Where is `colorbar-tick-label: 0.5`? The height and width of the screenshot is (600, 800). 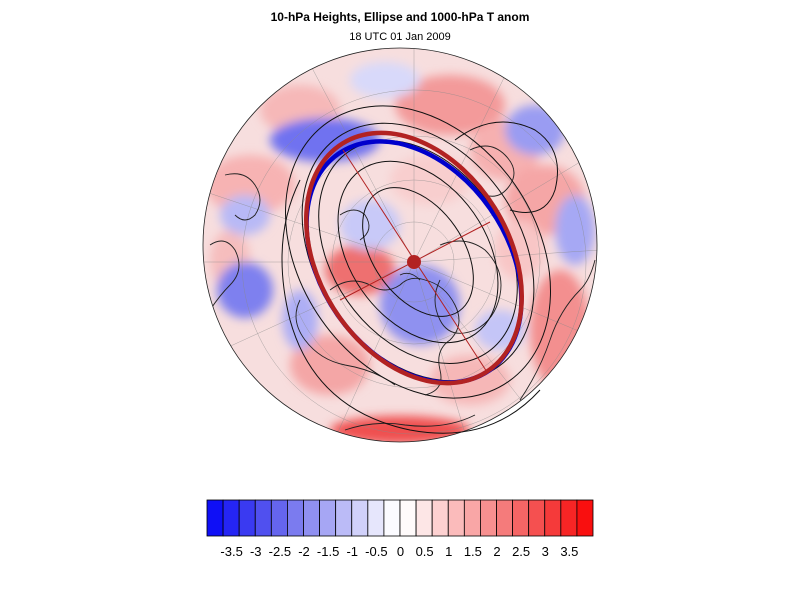 colorbar-tick-label: 0.5 is located at coordinates (425, 551).